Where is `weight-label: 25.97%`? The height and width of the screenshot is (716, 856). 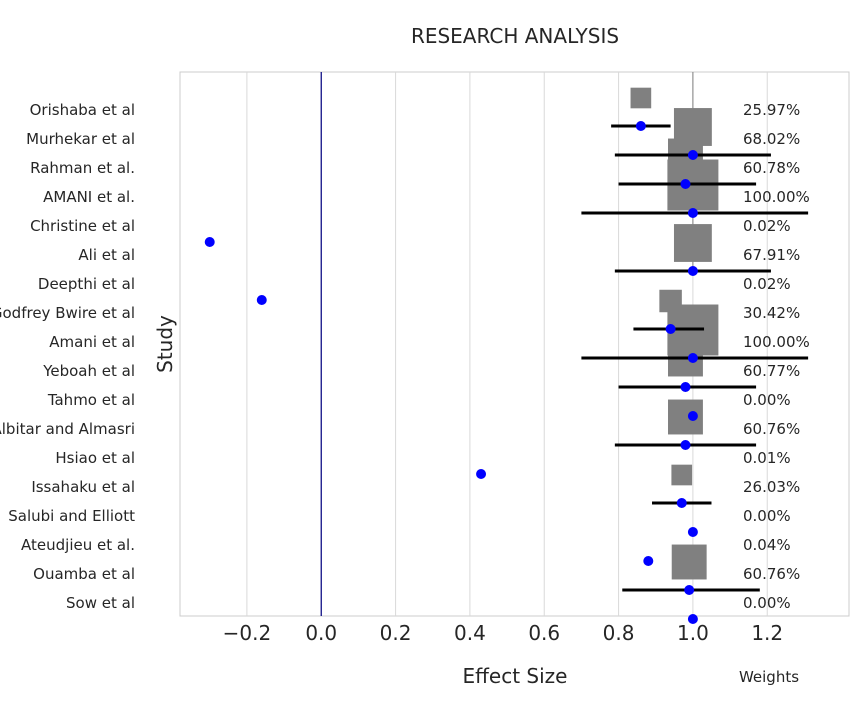 weight-label: 25.97% is located at coordinates (771, 110).